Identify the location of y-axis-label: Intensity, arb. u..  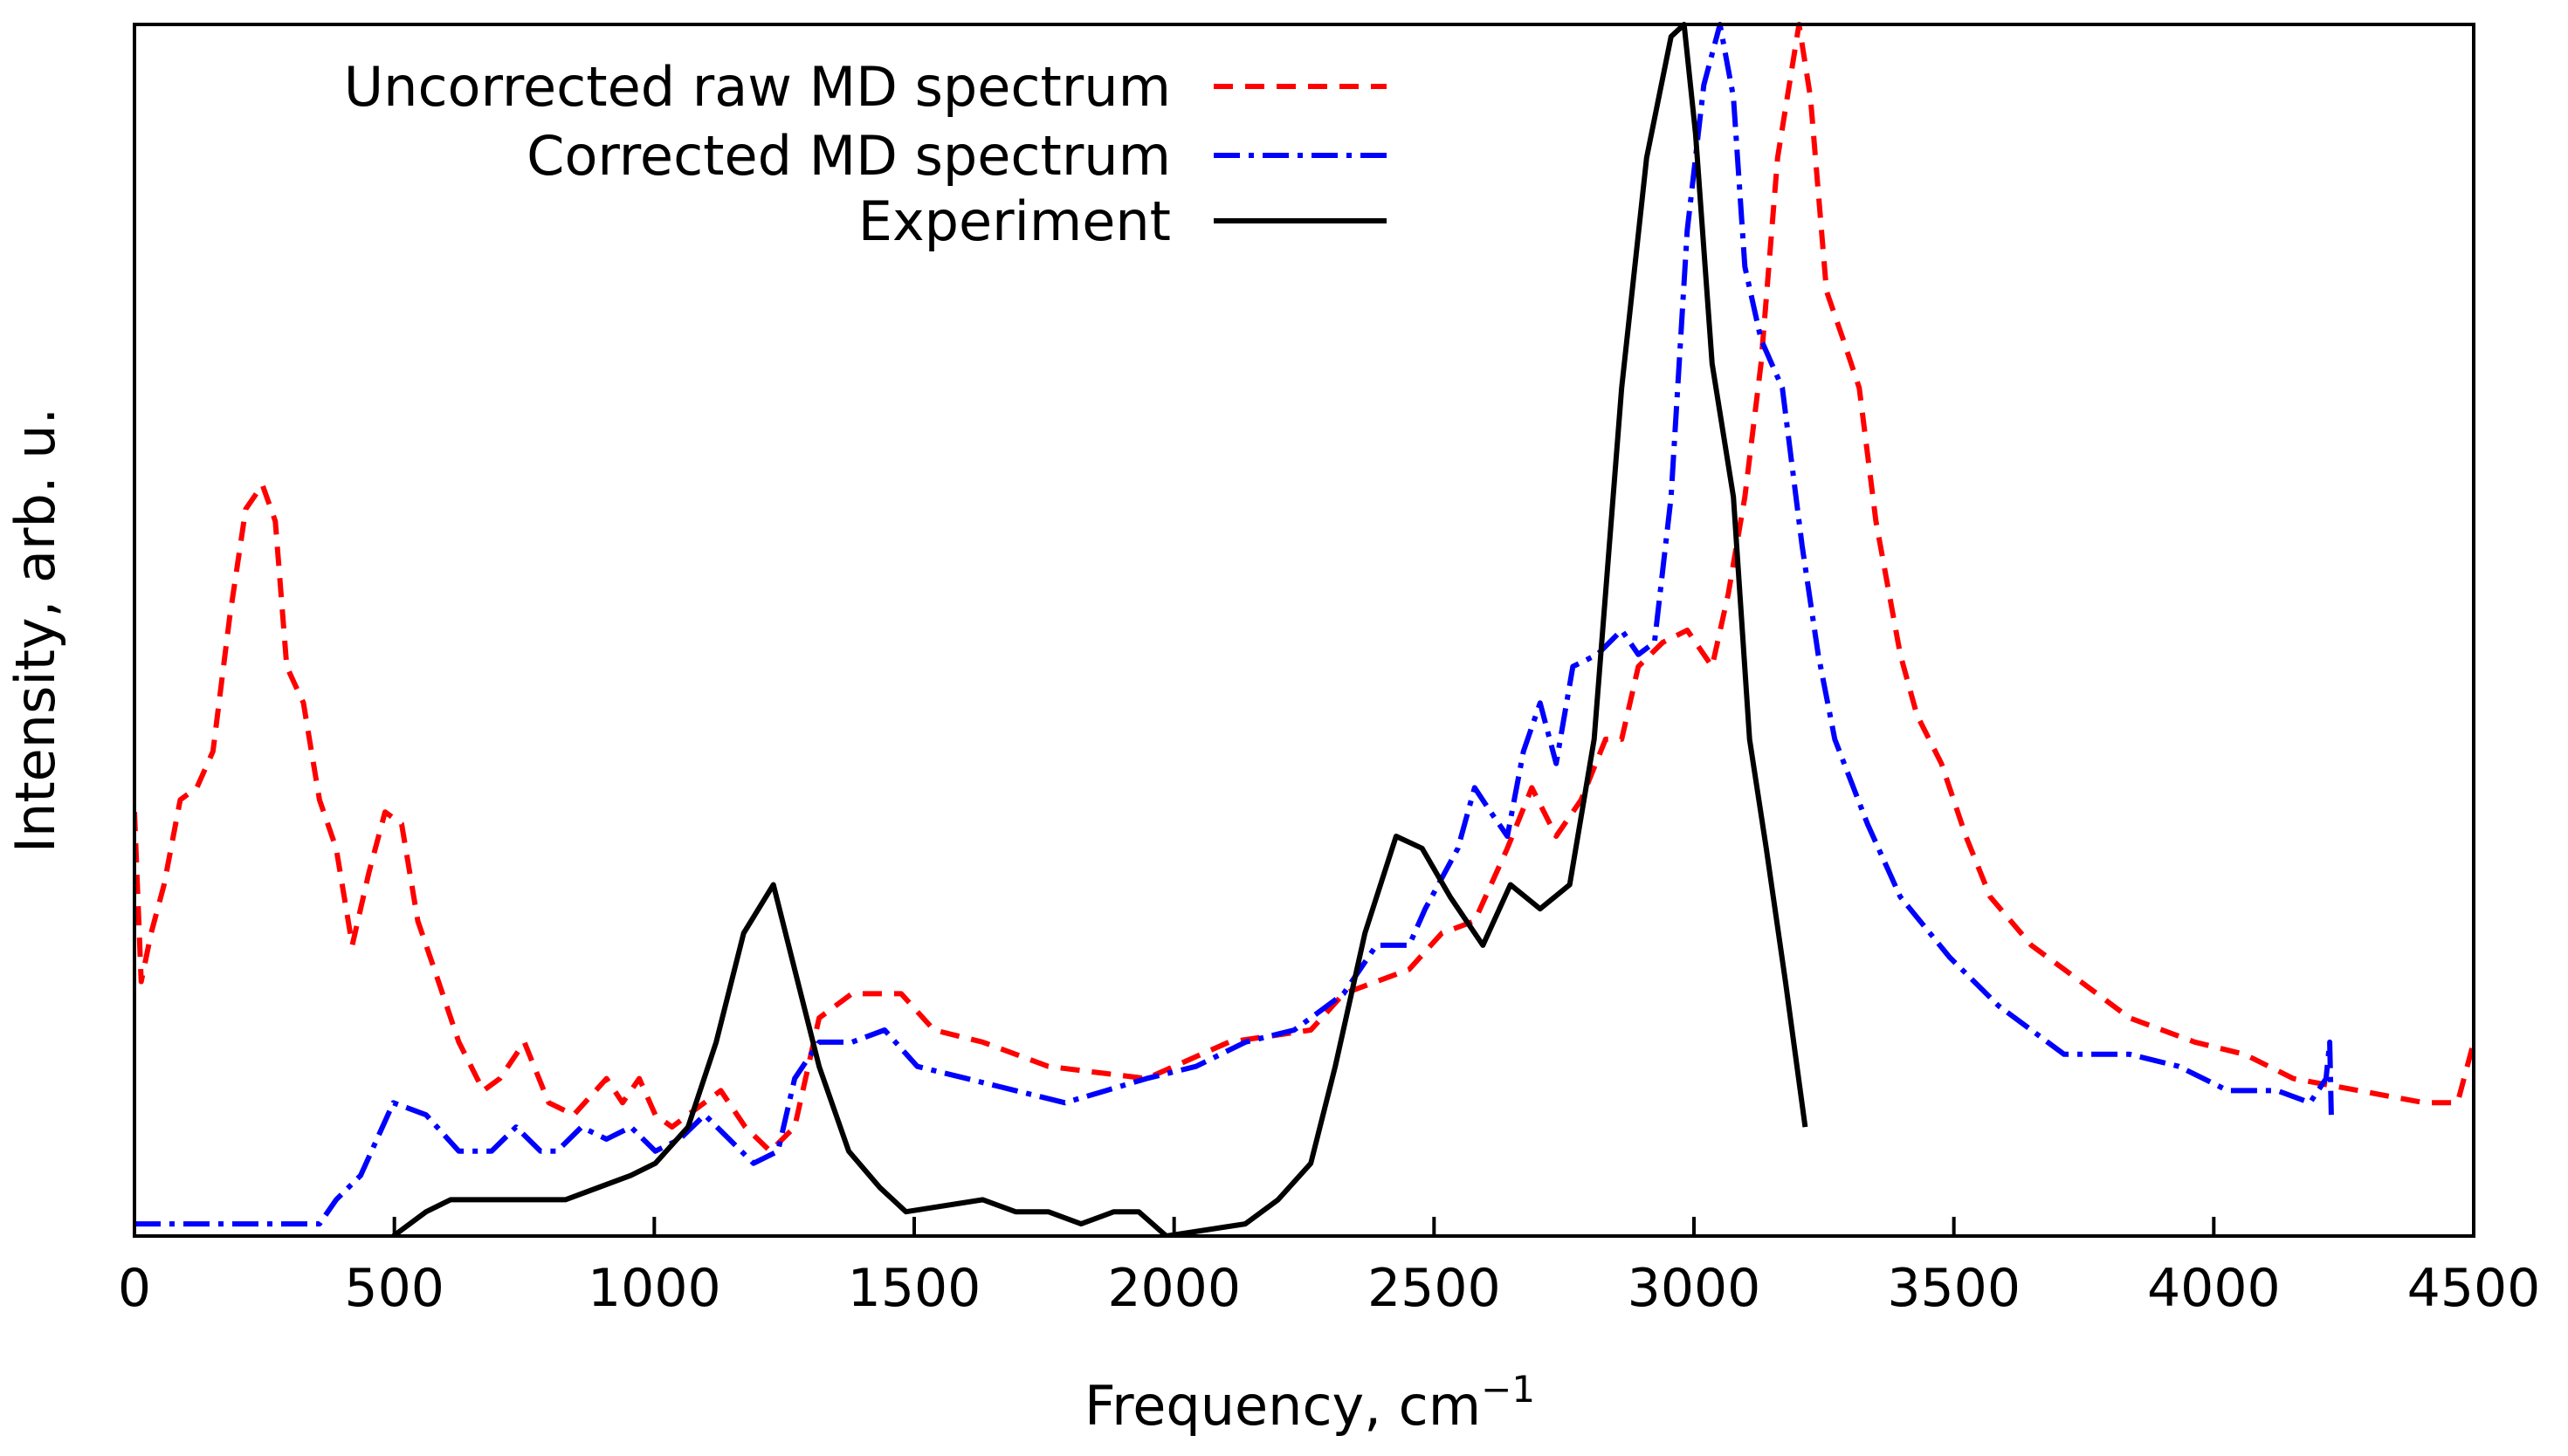
(35, 631).